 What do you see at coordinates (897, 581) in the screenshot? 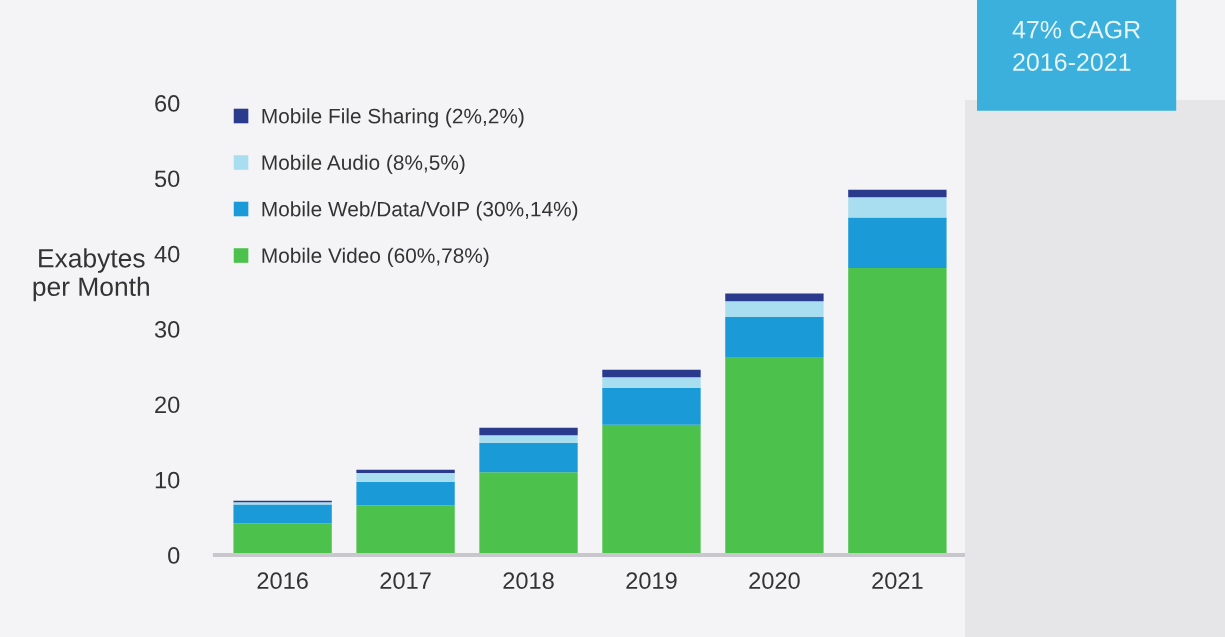
I see `x-tick-label: 2021` at bounding box center [897, 581].